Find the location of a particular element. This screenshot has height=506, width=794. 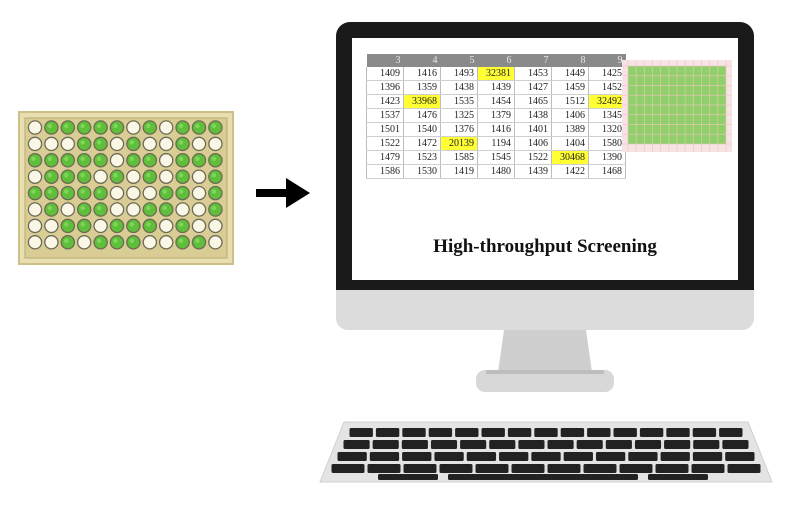

table-cell: 1389 is located at coordinates (570, 129).